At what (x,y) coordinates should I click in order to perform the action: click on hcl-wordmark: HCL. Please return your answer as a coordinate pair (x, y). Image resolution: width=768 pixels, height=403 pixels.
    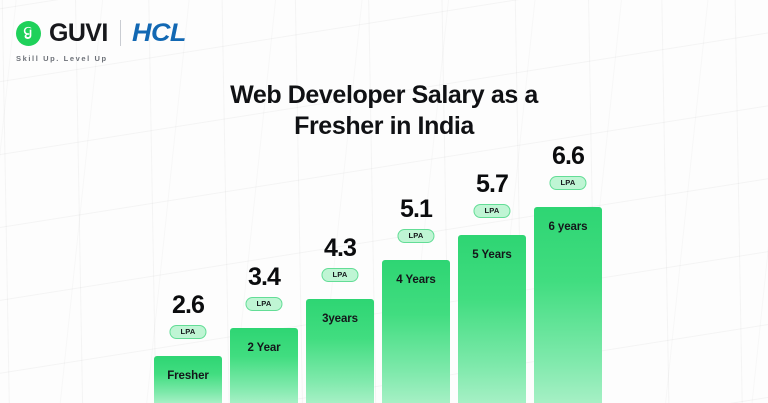
    Looking at the image, I should click on (158, 32).